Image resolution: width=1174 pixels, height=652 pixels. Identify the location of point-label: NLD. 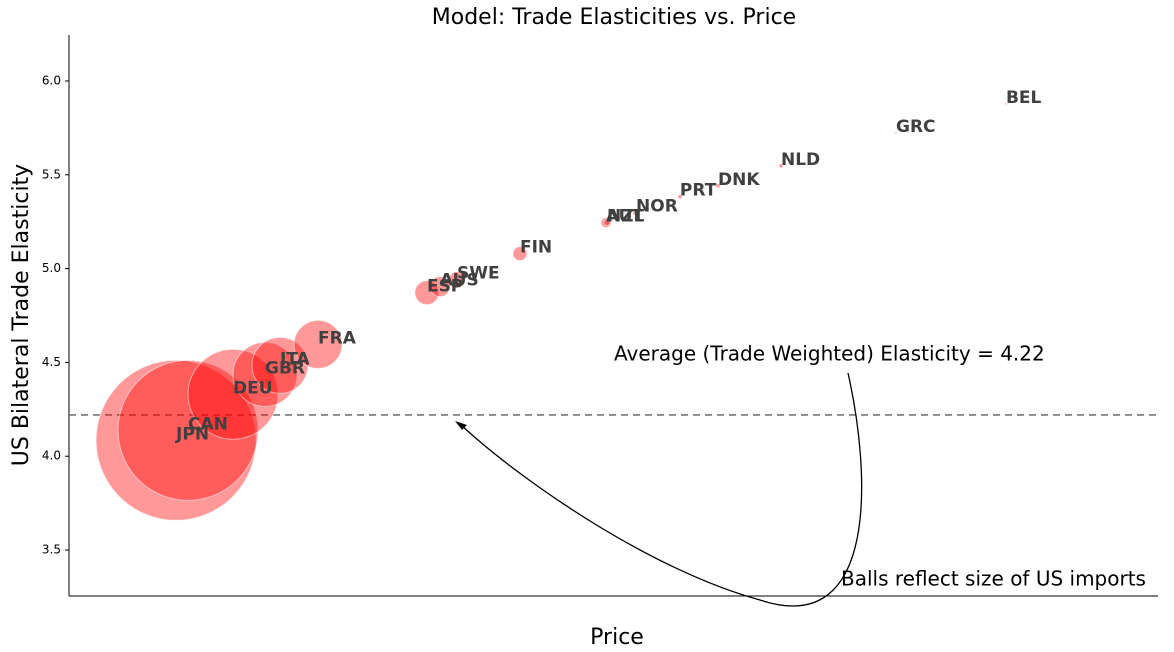
(800, 160).